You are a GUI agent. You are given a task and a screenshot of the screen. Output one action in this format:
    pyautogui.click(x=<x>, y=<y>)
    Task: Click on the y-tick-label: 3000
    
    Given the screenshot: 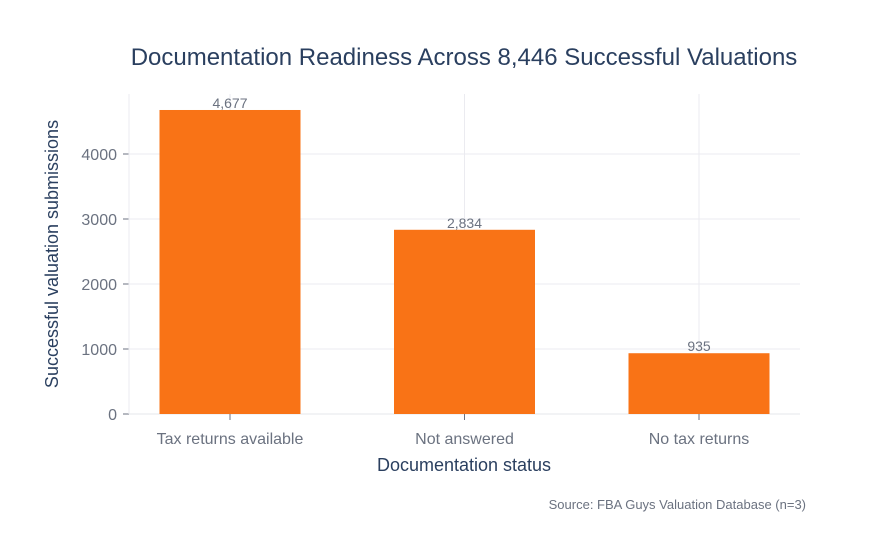 What is the action you would take?
    pyautogui.click(x=99, y=220)
    